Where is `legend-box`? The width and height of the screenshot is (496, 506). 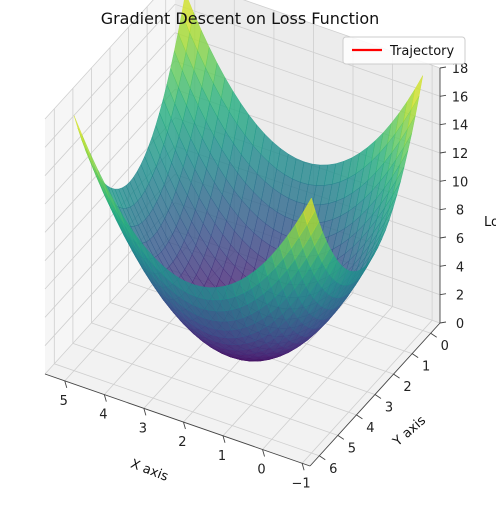
legend-box is located at coordinates (404, 50).